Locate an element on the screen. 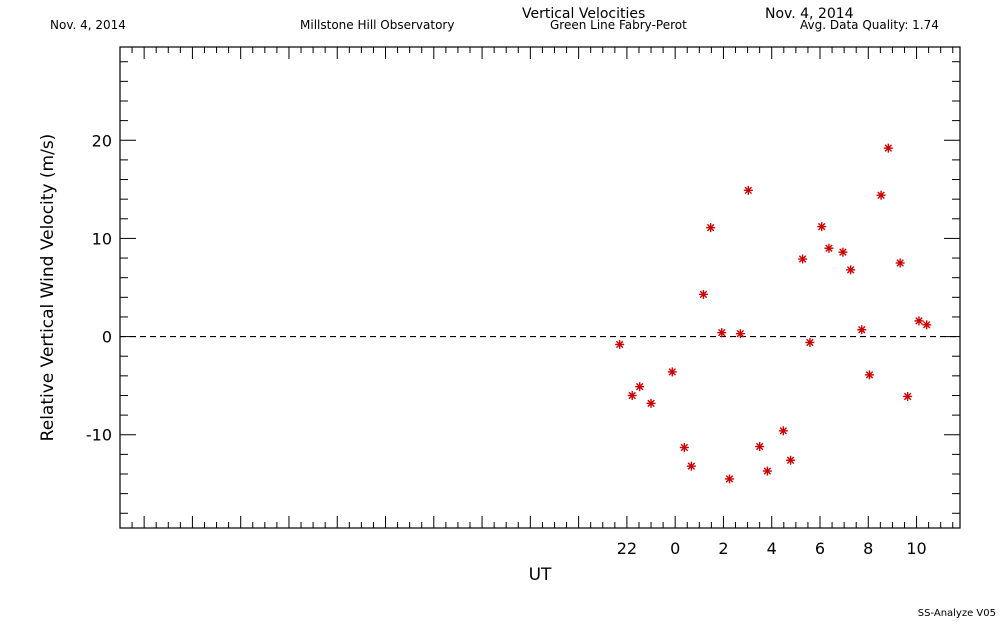 This screenshot has height=625, width=1000. header-observatory: Millstone Hill Observatory is located at coordinates (377, 25).